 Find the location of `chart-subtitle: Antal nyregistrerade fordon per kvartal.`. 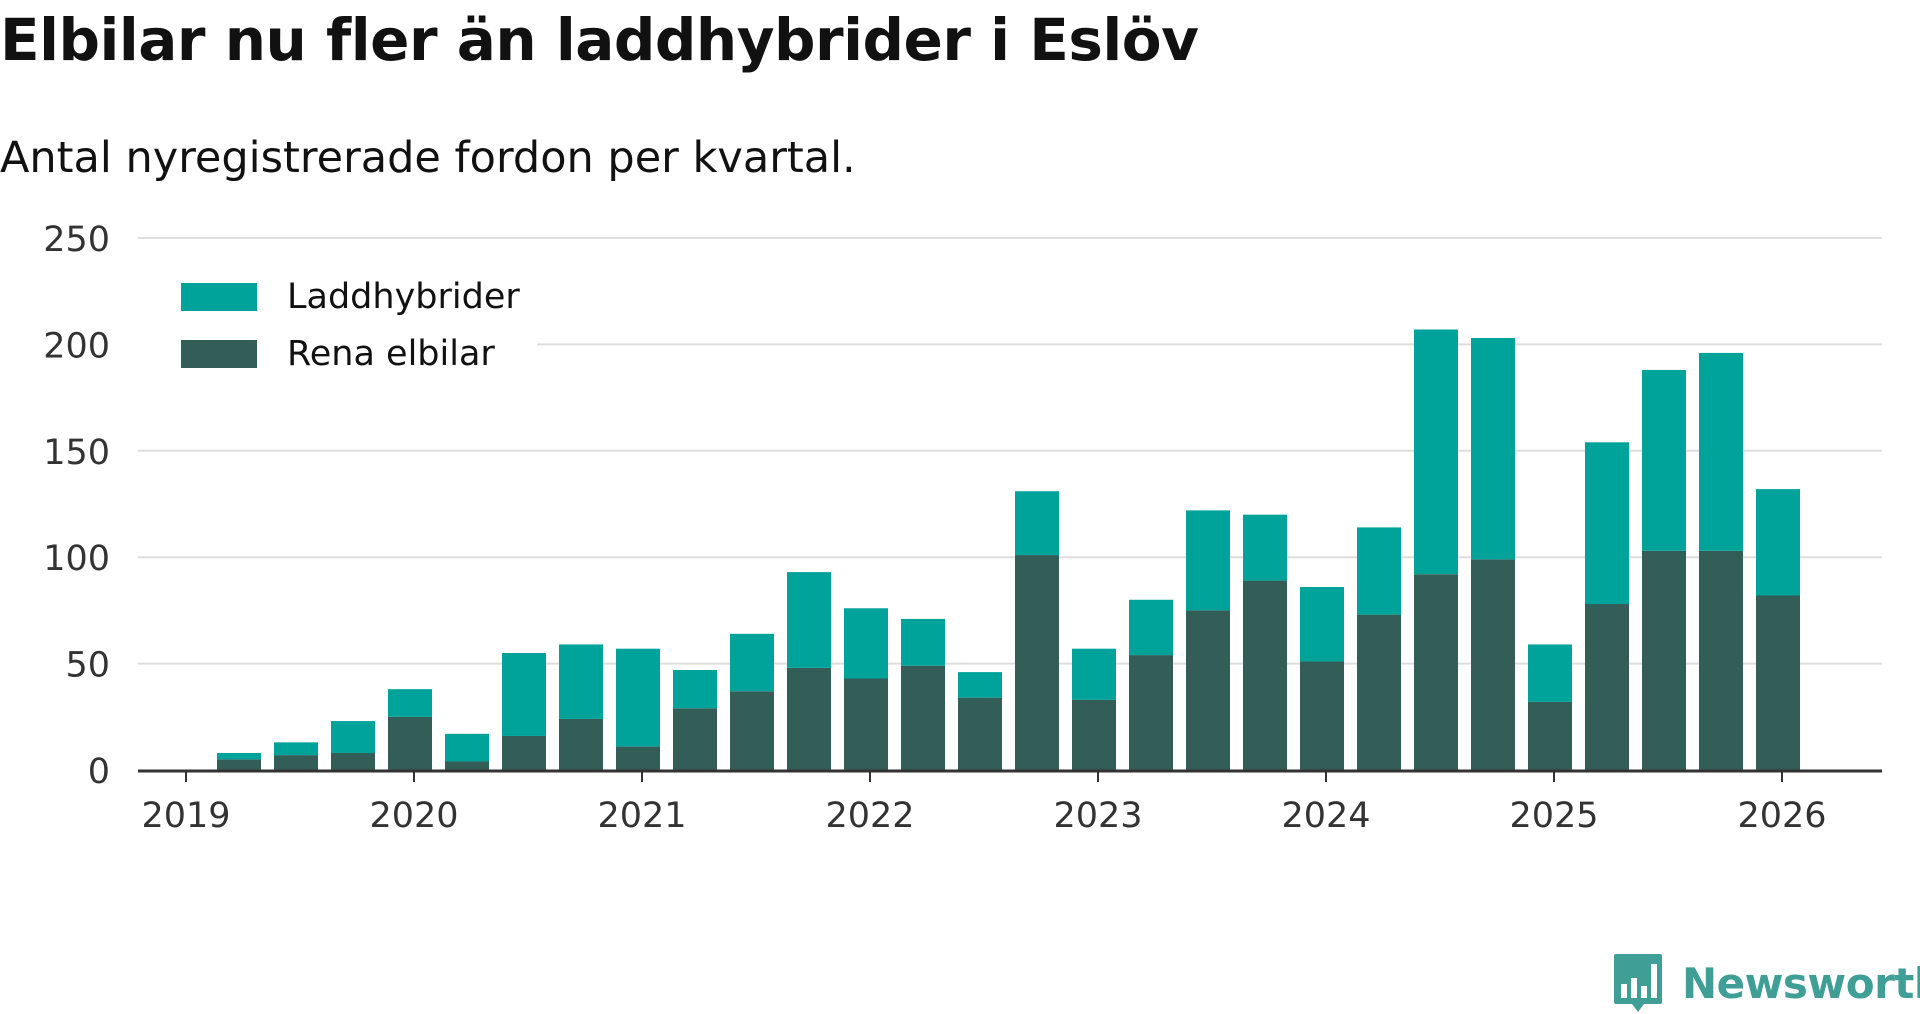

chart-subtitle: Antal nyregistrerade fordon per kvartal. is located at coordinates (428, 158).